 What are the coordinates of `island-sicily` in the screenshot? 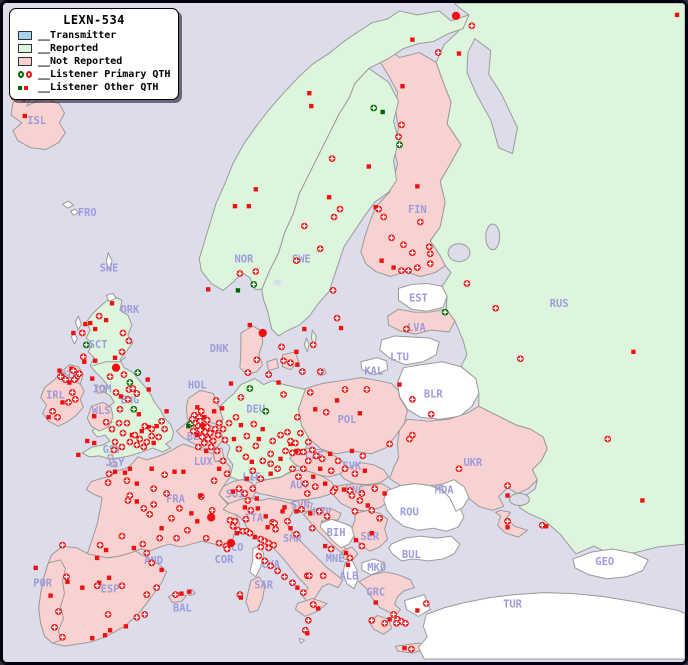 It's located at (311, 607).